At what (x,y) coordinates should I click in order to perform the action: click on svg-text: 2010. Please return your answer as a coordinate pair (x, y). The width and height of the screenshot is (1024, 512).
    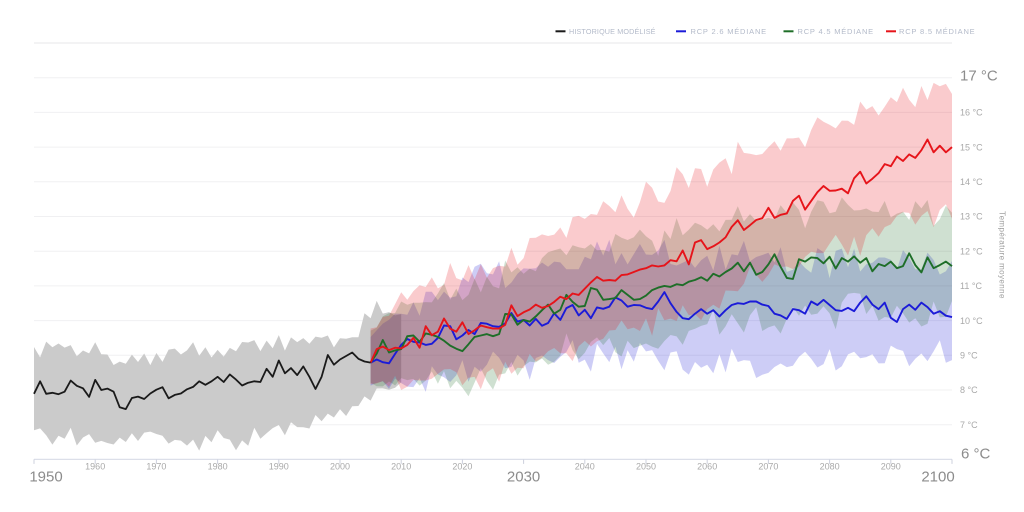
    Looking at the image, I should click on (401, 467).